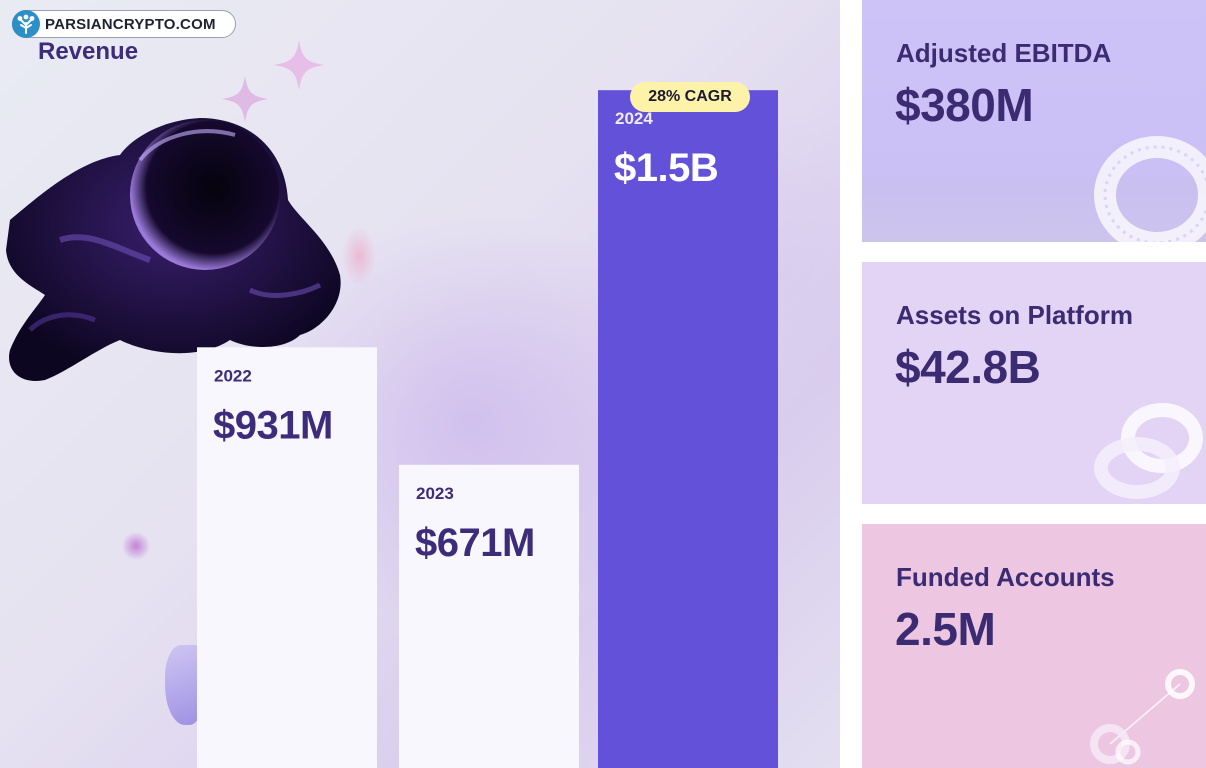 The image size is (1206, 768). Describe the element at coordinates (1014, 315) in the screenshot. I see `assets-label: Assets on Platform` at that location.